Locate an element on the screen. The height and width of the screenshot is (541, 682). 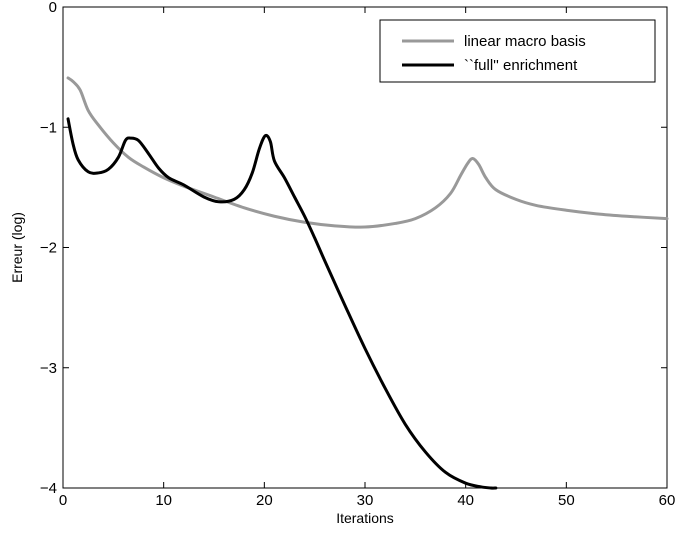
x-tick-label: 10 is located at coordinates (163, 500).